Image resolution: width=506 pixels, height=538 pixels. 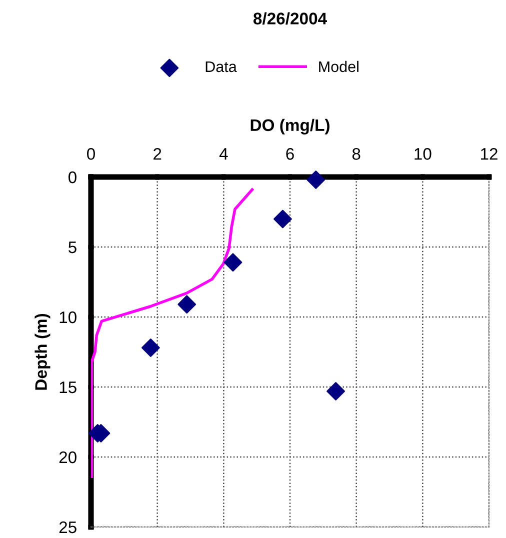 What do you see at coordinates (423, 154) in the screenshot?
I see `x-tick-label: 10` at bounding box center [423, 154].